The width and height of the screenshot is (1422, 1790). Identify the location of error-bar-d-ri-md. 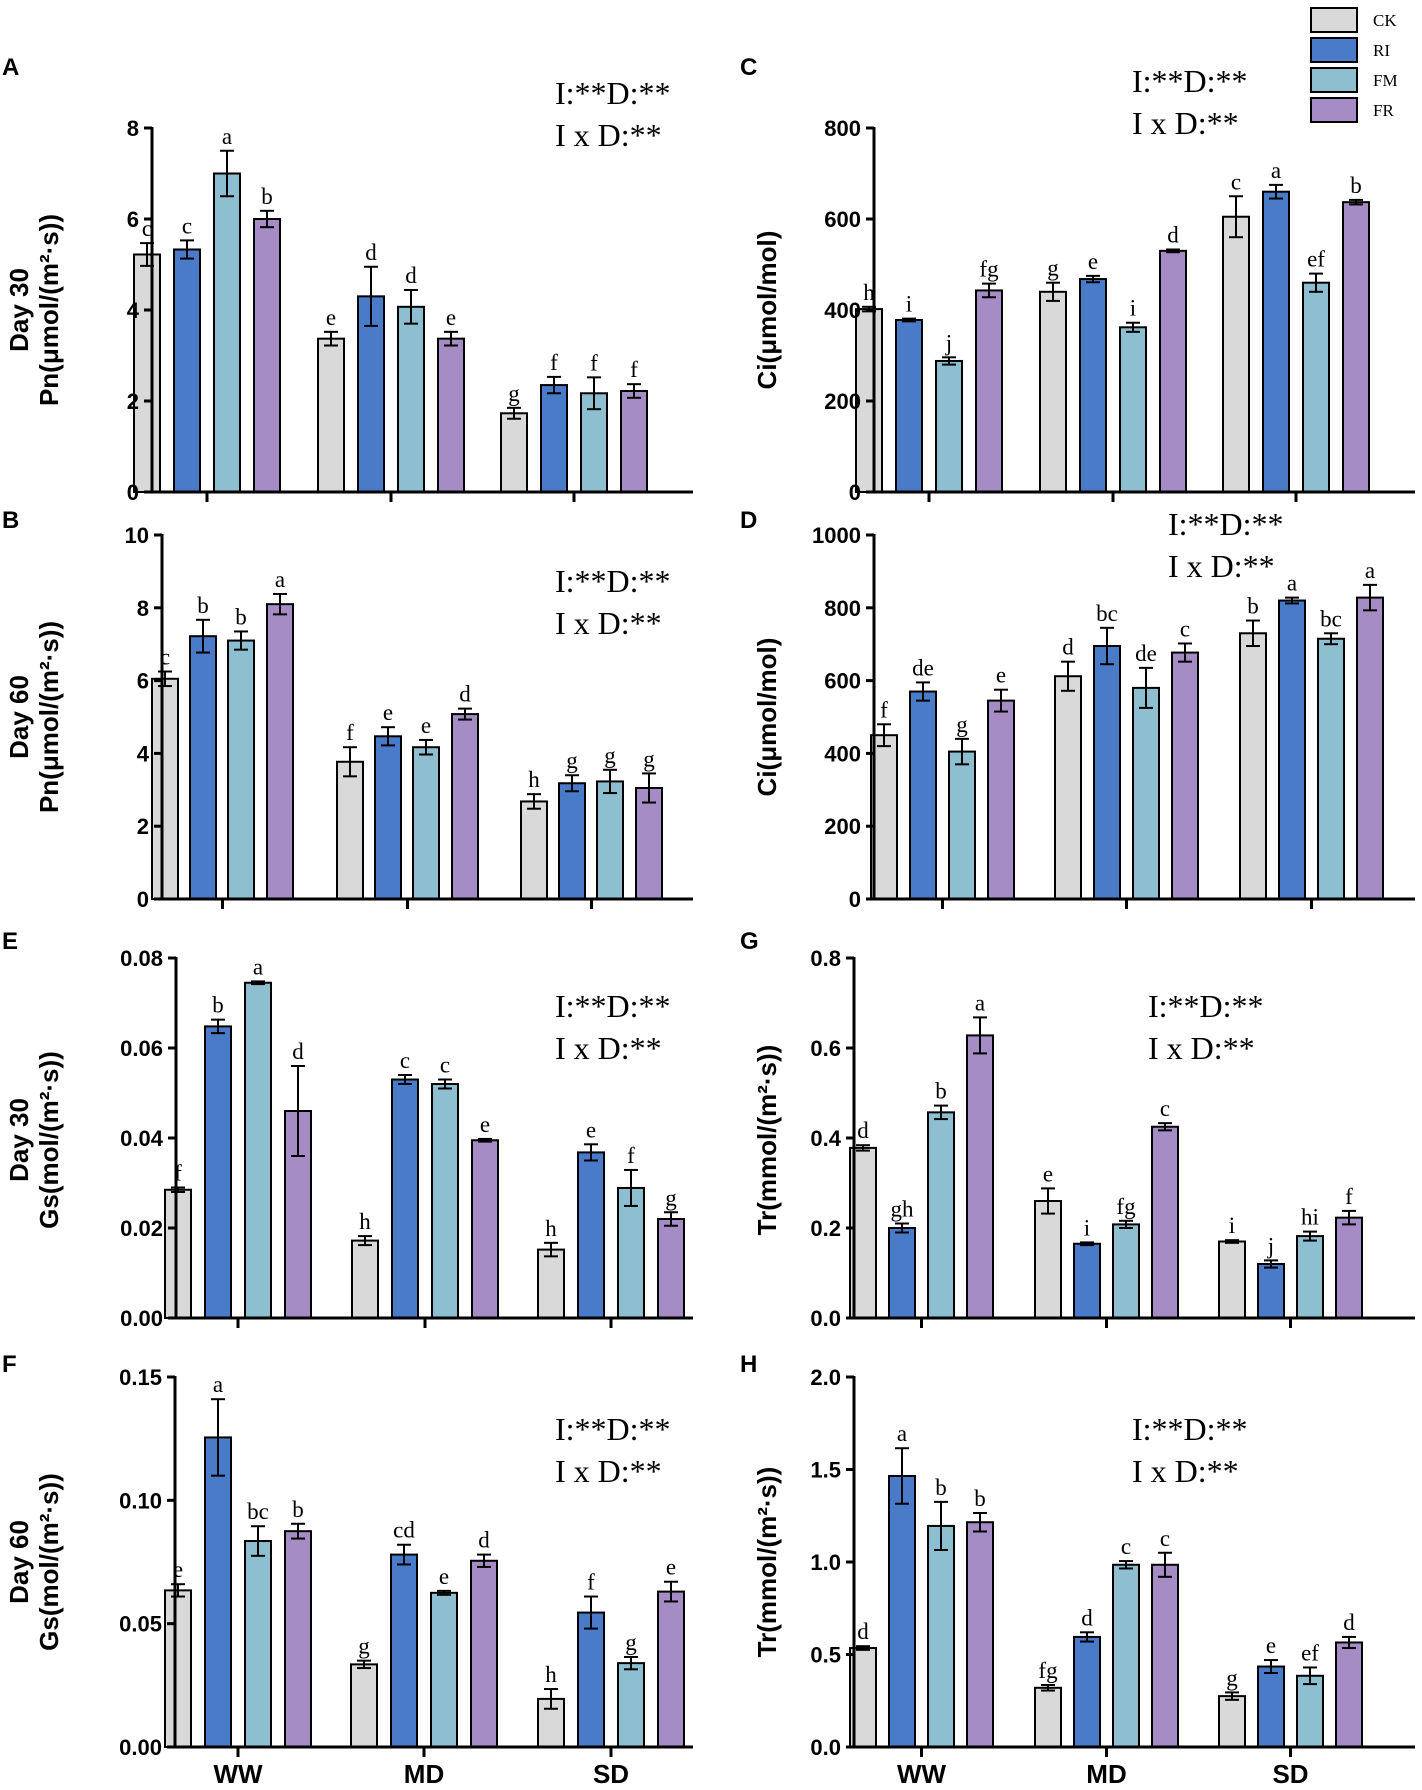
(1107, 646).